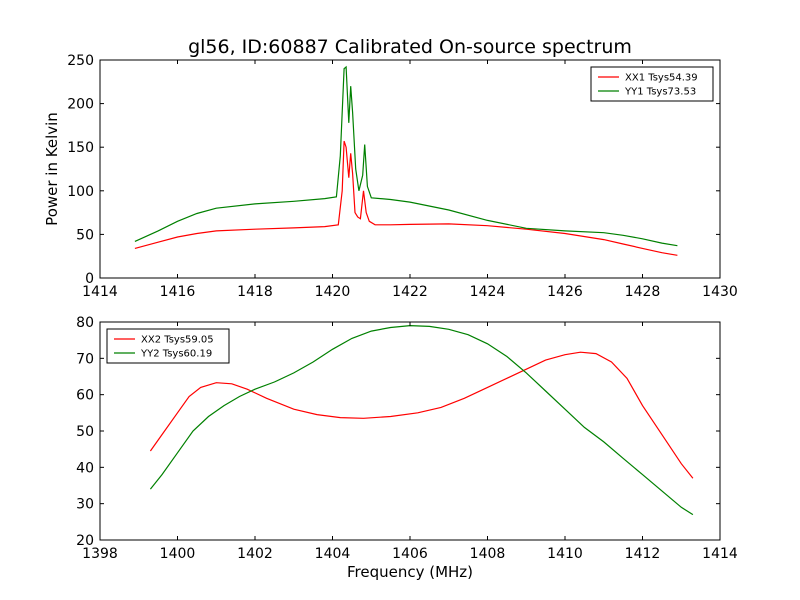  I want to click on top-legend-label: YY1 Tsys73.53, so click(660, 92).